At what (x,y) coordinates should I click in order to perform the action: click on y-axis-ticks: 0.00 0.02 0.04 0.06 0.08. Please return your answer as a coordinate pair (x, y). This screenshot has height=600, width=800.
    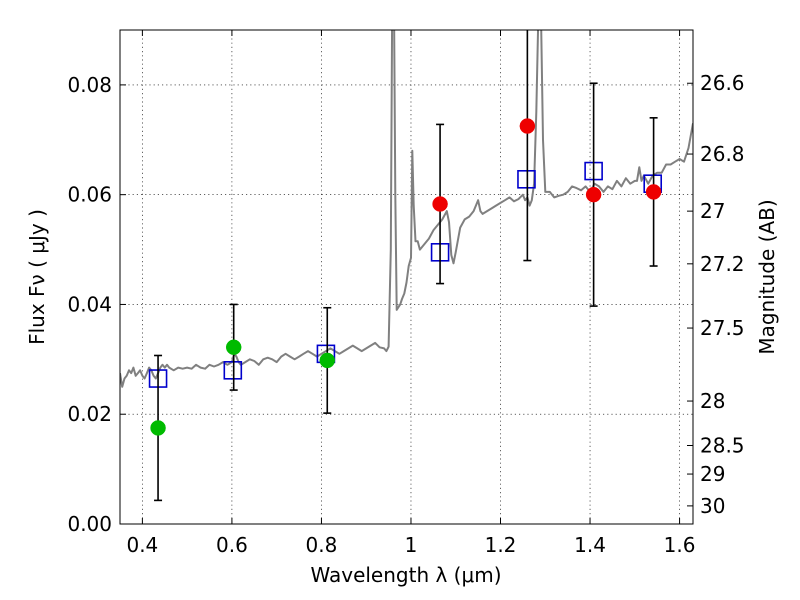
    Looking at the image, I should click on (96, 304).